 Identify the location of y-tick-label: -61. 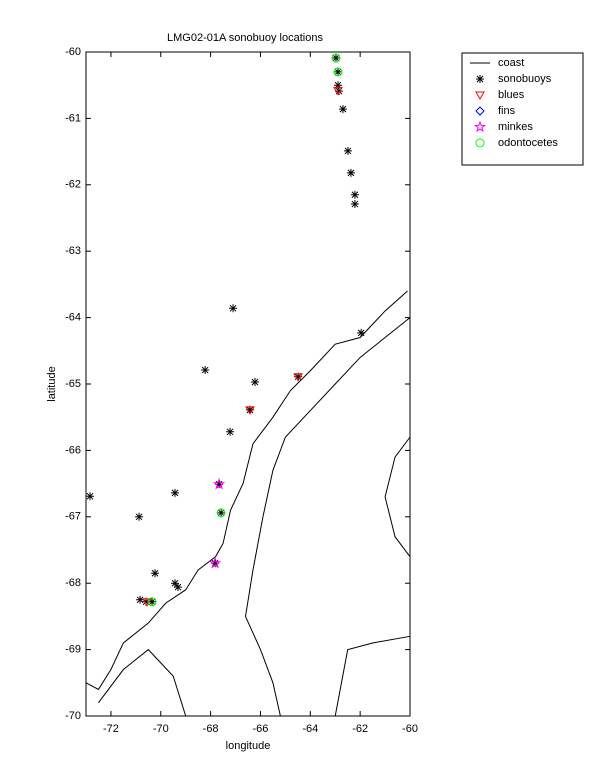
(73, 118).